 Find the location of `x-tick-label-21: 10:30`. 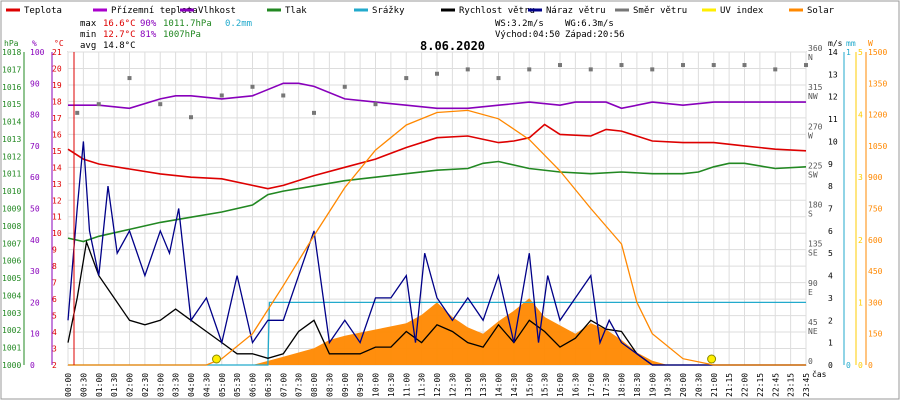

x-tick-label-21: 10:30 is located at coordinates (391, 385).